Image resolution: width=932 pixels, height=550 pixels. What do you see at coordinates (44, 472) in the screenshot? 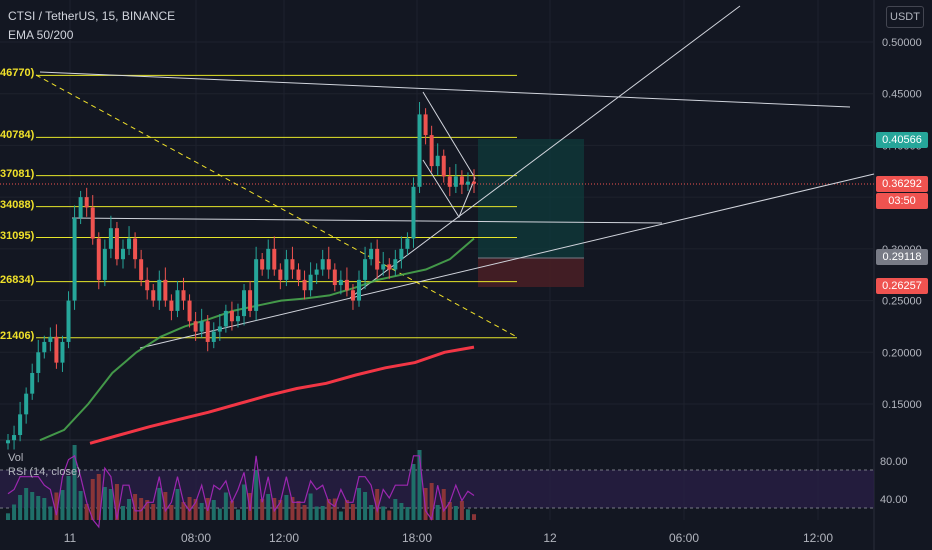
I see `rsi-label: RSI (14, close)` at bounding box center [44, 472].